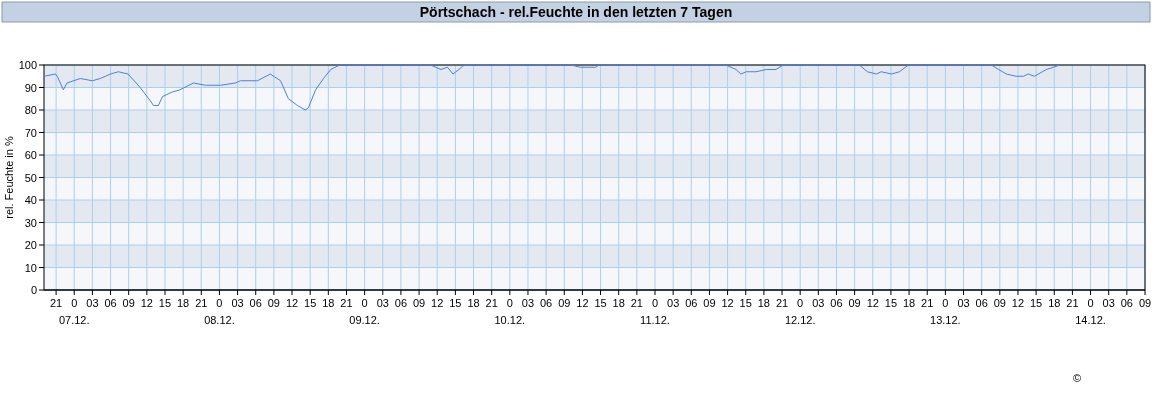 This screenshot has height=400, width=1152. I want to click on y-axis-title: rel. Feuchte in %, so click(9, 177).